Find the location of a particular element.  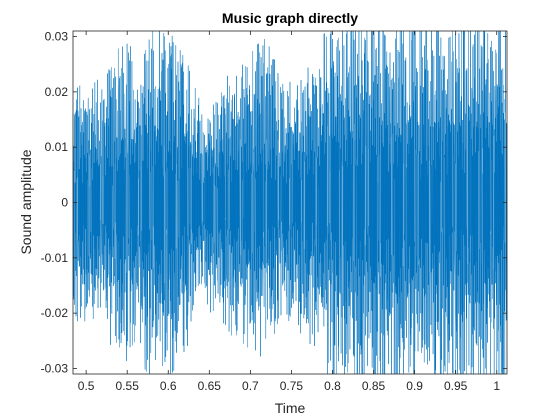

y-tick-label: 0 is located at coordinates (64, 203).